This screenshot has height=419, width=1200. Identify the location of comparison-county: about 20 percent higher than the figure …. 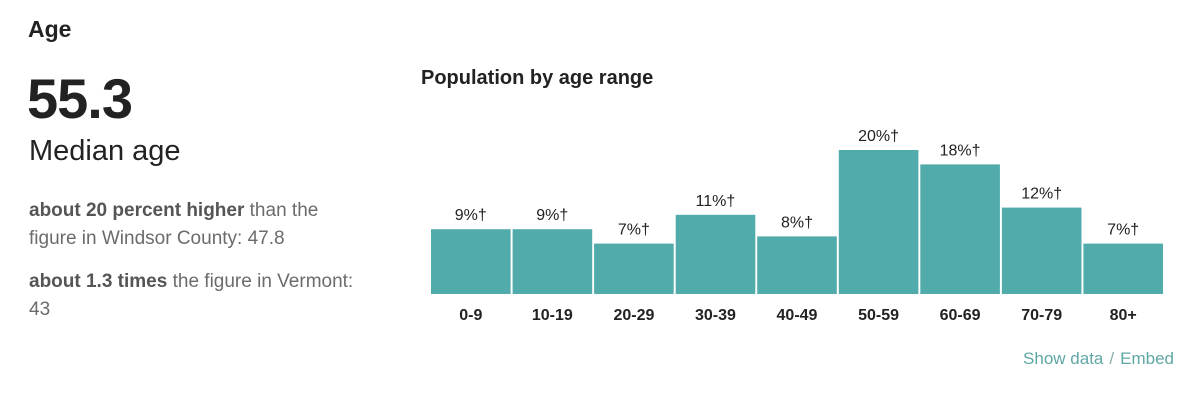
(199, 225).